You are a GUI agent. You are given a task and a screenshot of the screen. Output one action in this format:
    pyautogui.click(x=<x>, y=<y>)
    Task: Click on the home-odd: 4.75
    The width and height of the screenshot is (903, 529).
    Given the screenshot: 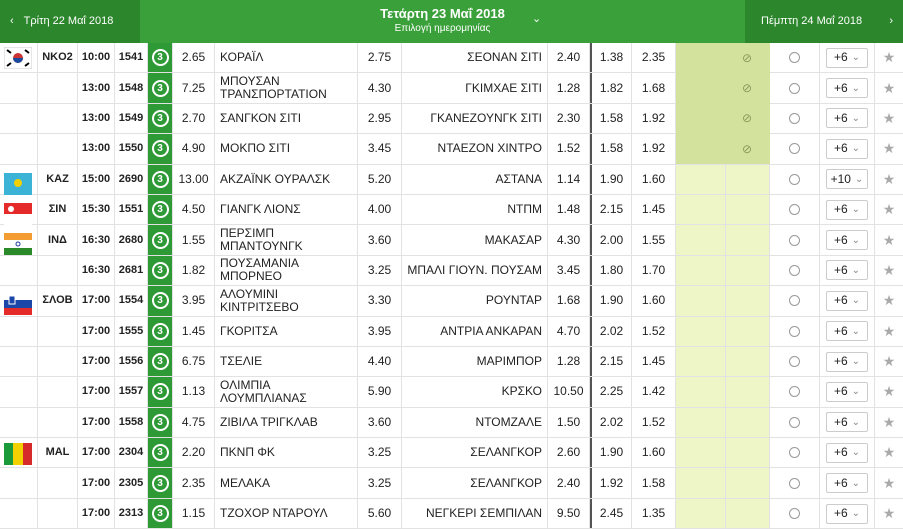 What is the action you would take?
    pyautogui.click(x=194, y=422)
    